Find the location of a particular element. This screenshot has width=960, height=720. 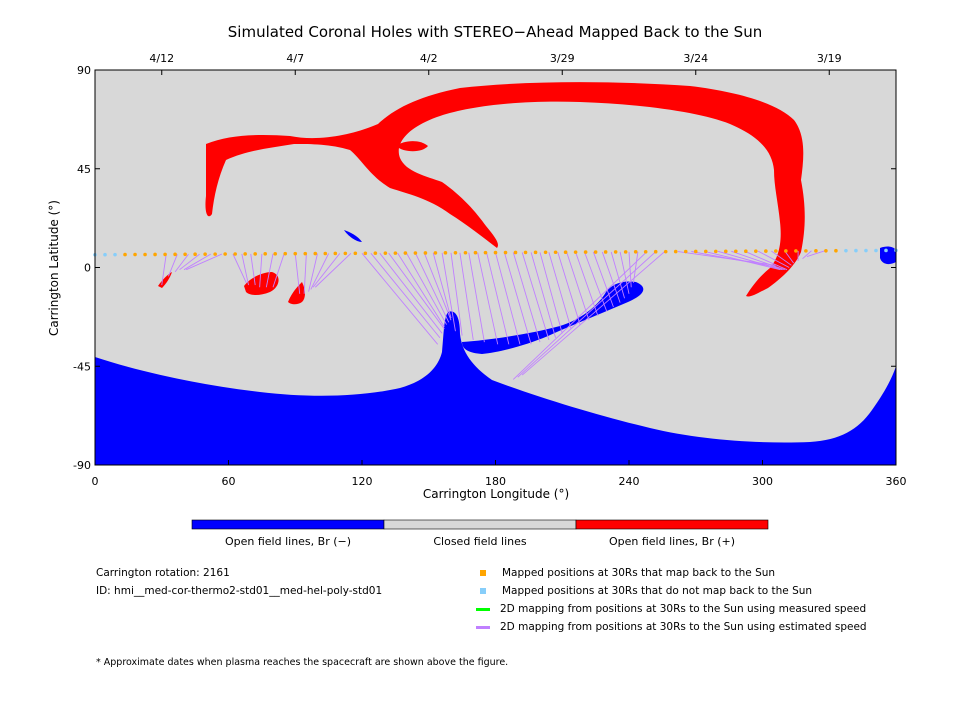

small-negative-hole is located at coordinates (353, 236).